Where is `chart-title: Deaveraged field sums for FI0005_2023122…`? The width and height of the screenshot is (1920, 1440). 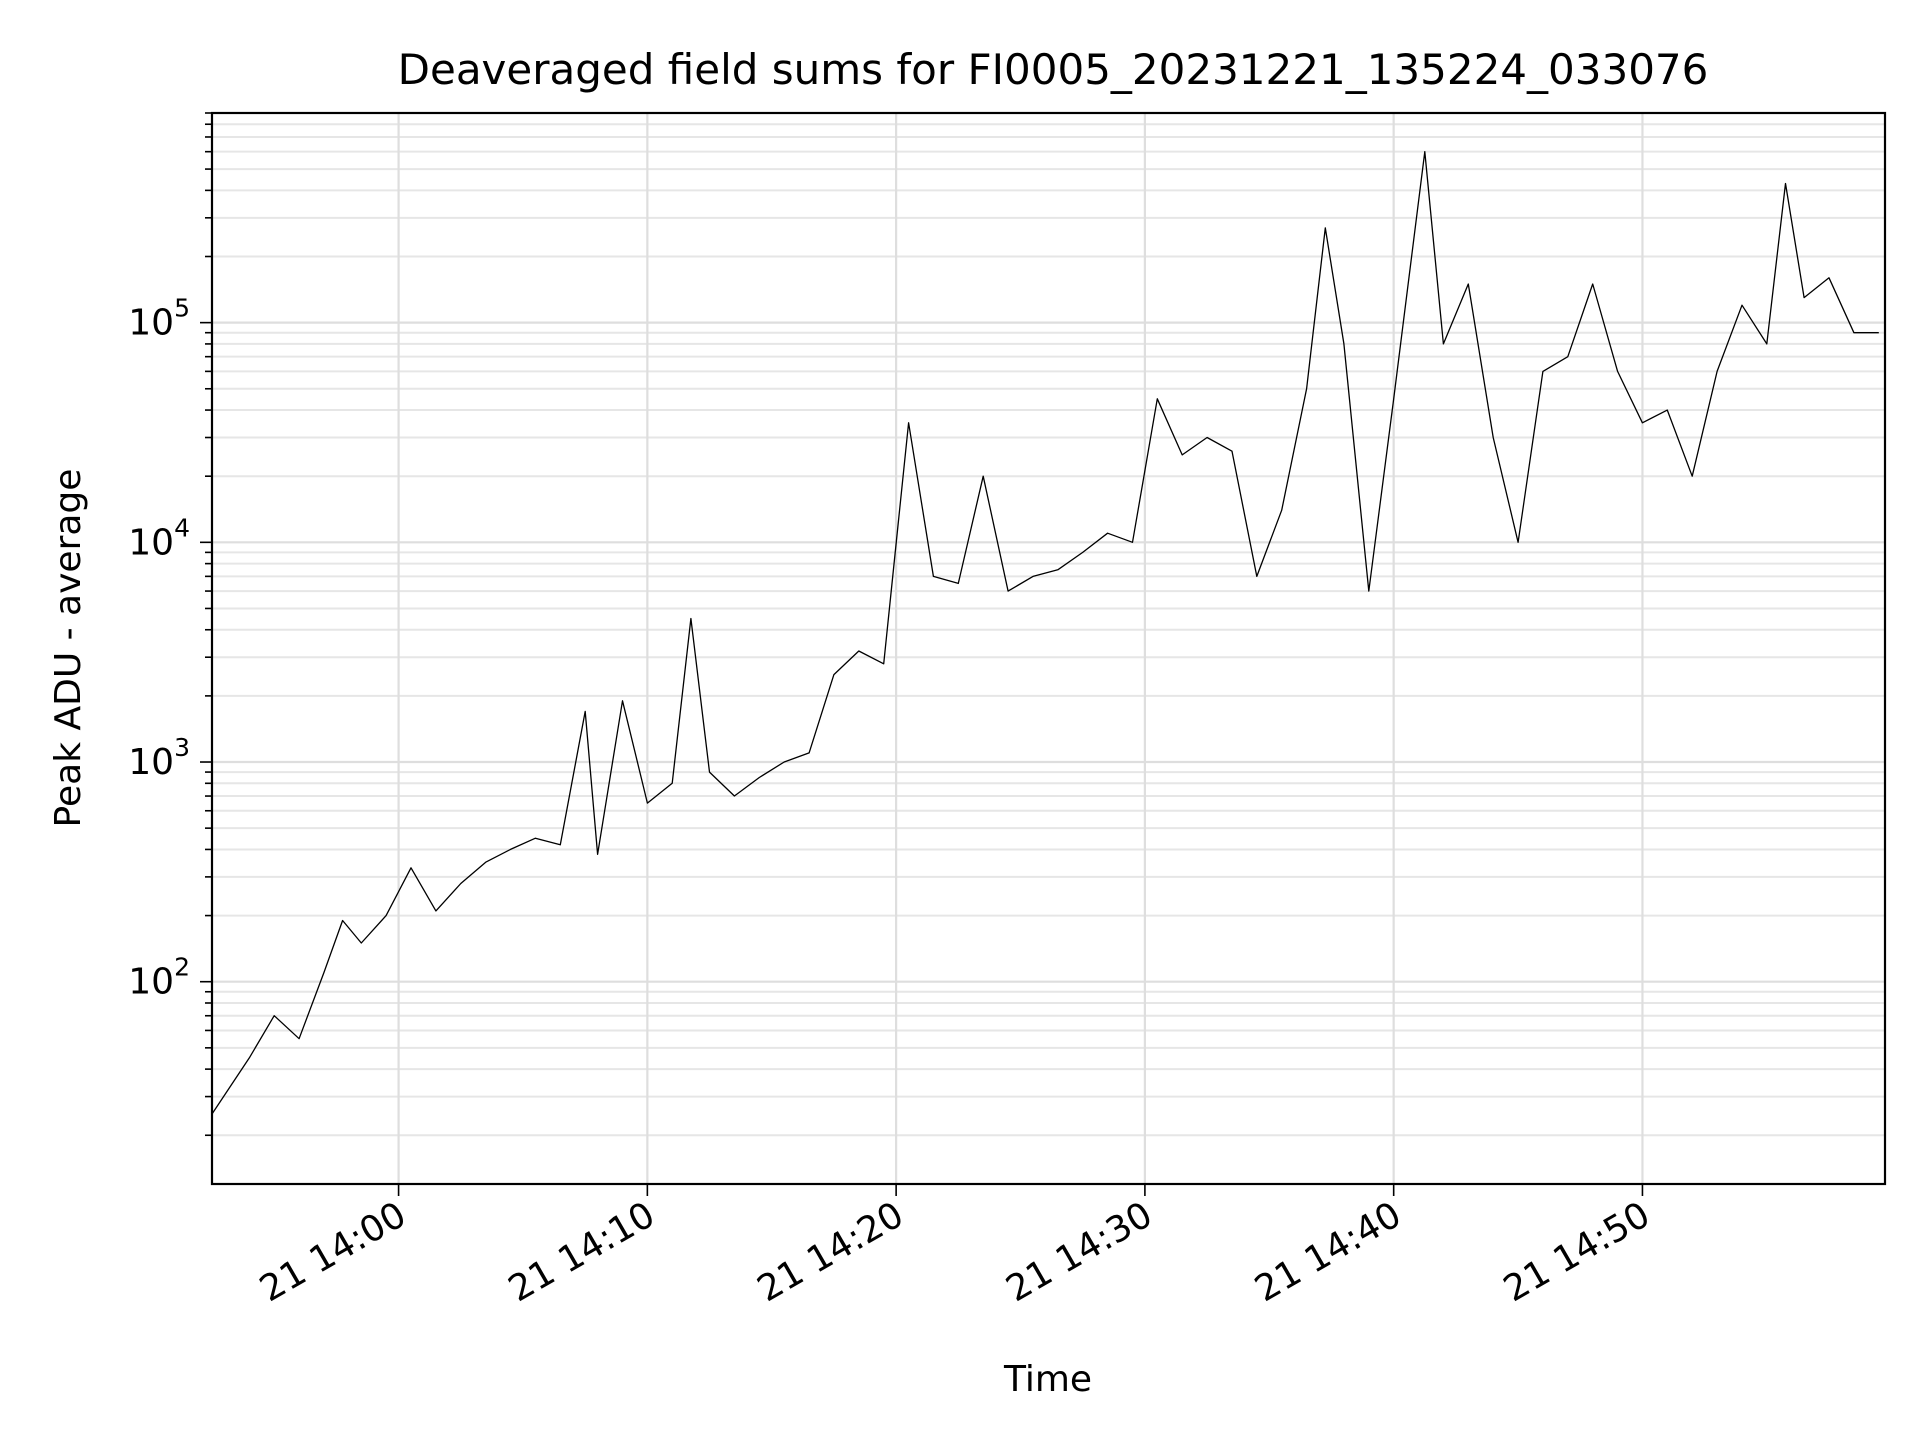
chart-title: Deaveraged field sums for FI0005_2023122… is located at coordinates (1053, 69).